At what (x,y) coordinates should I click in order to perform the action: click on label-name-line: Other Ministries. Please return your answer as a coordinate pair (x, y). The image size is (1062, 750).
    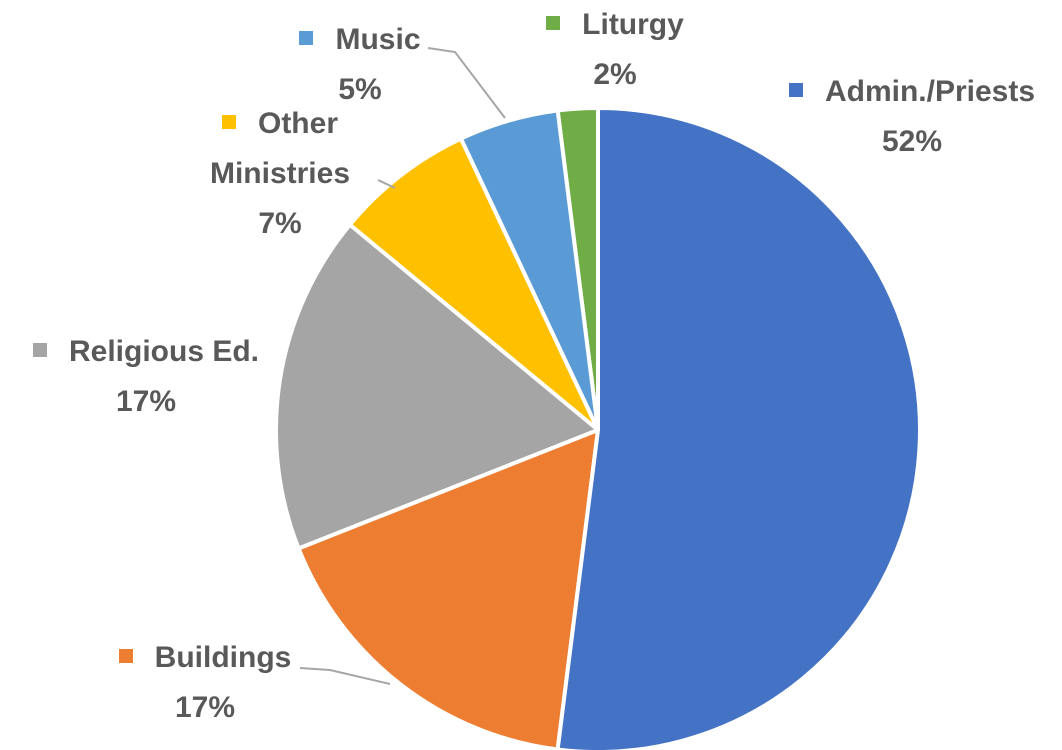
    Looking at the image, I should click on (280, 149).